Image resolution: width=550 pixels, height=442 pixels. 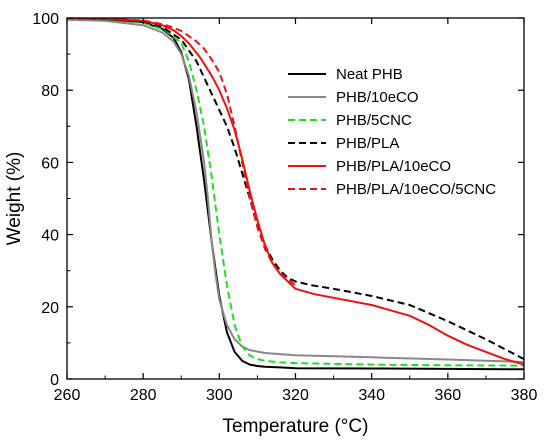 I want to click on x-tick-label: 260, so click(x=67, y=395).